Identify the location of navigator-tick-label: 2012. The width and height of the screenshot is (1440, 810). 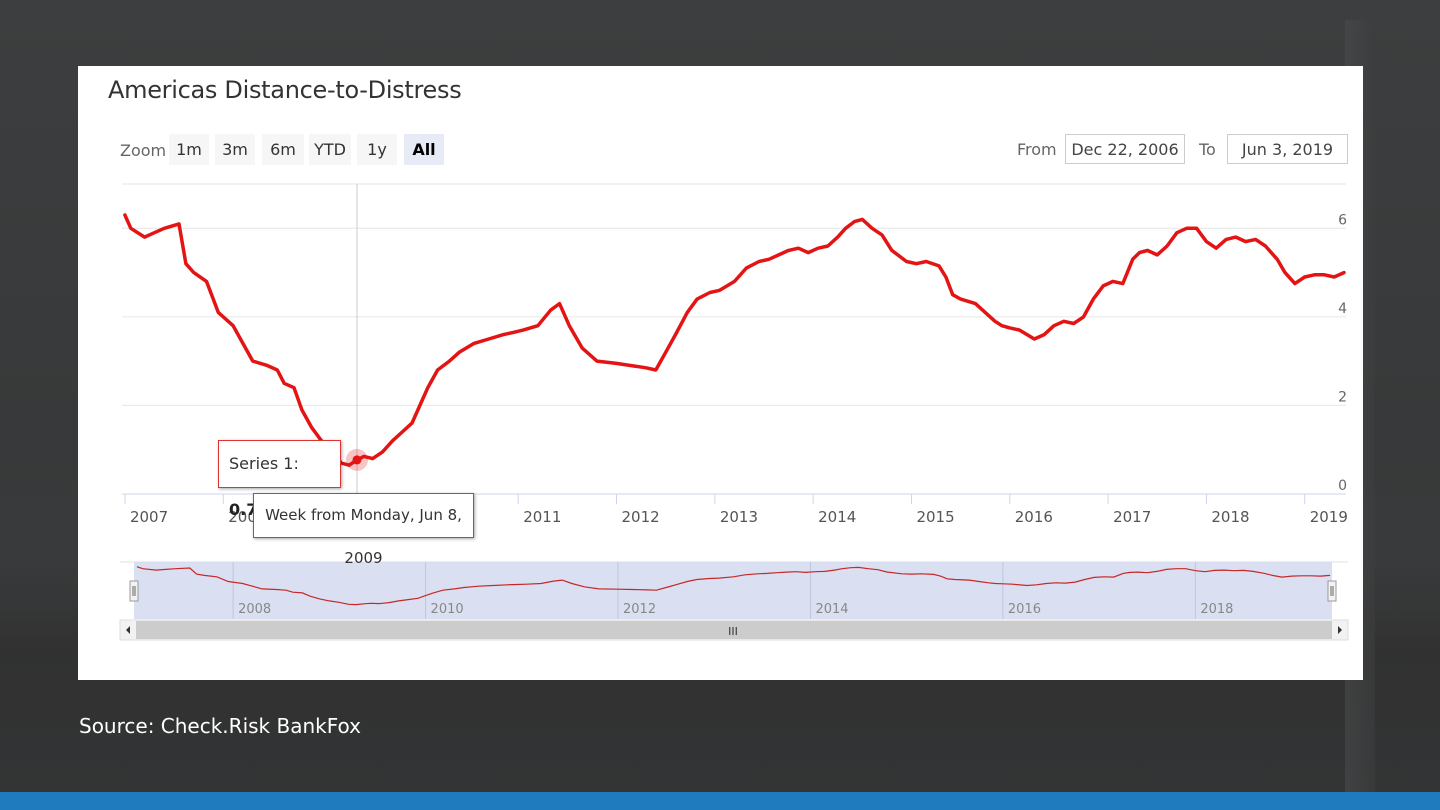
(639, 609).